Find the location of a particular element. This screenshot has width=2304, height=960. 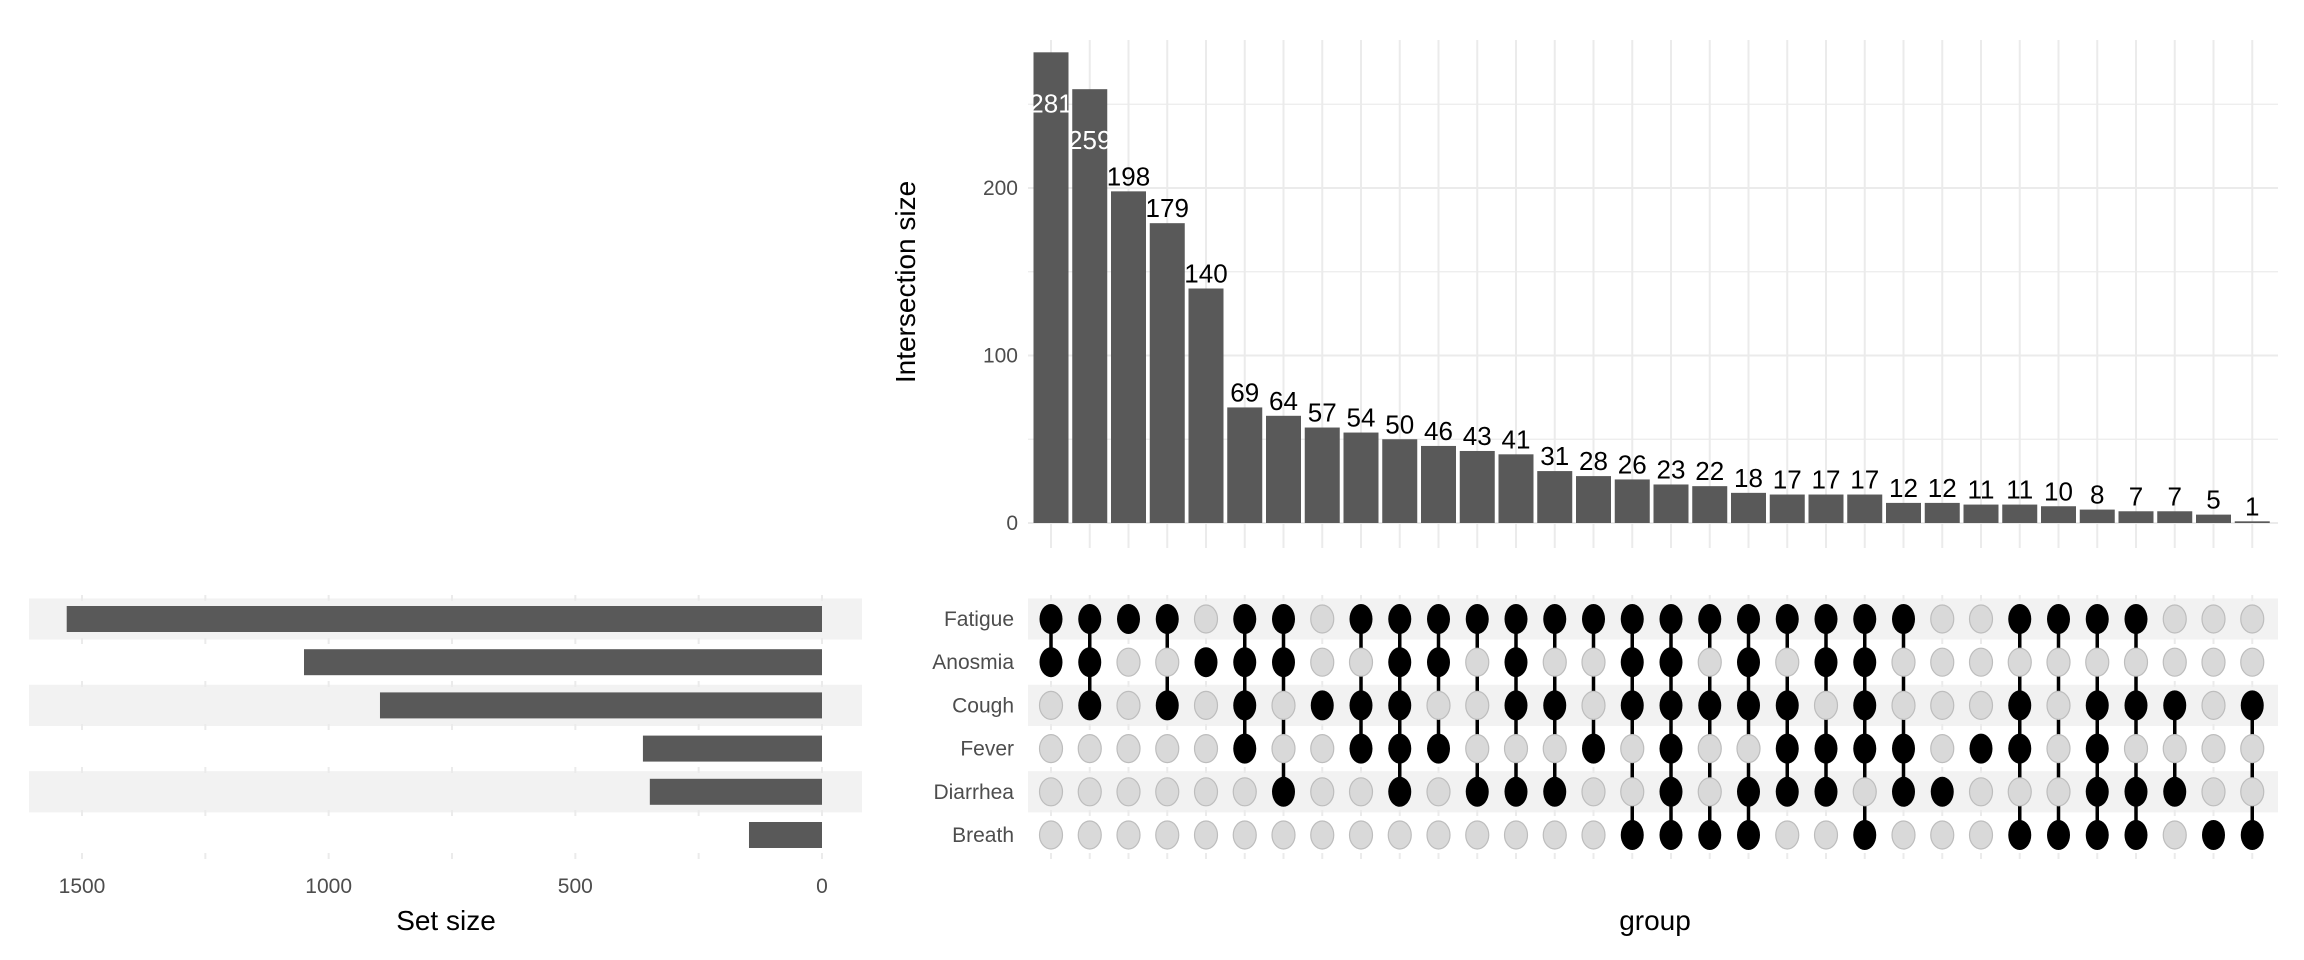

intersection-bar-label: 43 is located at coordinates (1477, 436).